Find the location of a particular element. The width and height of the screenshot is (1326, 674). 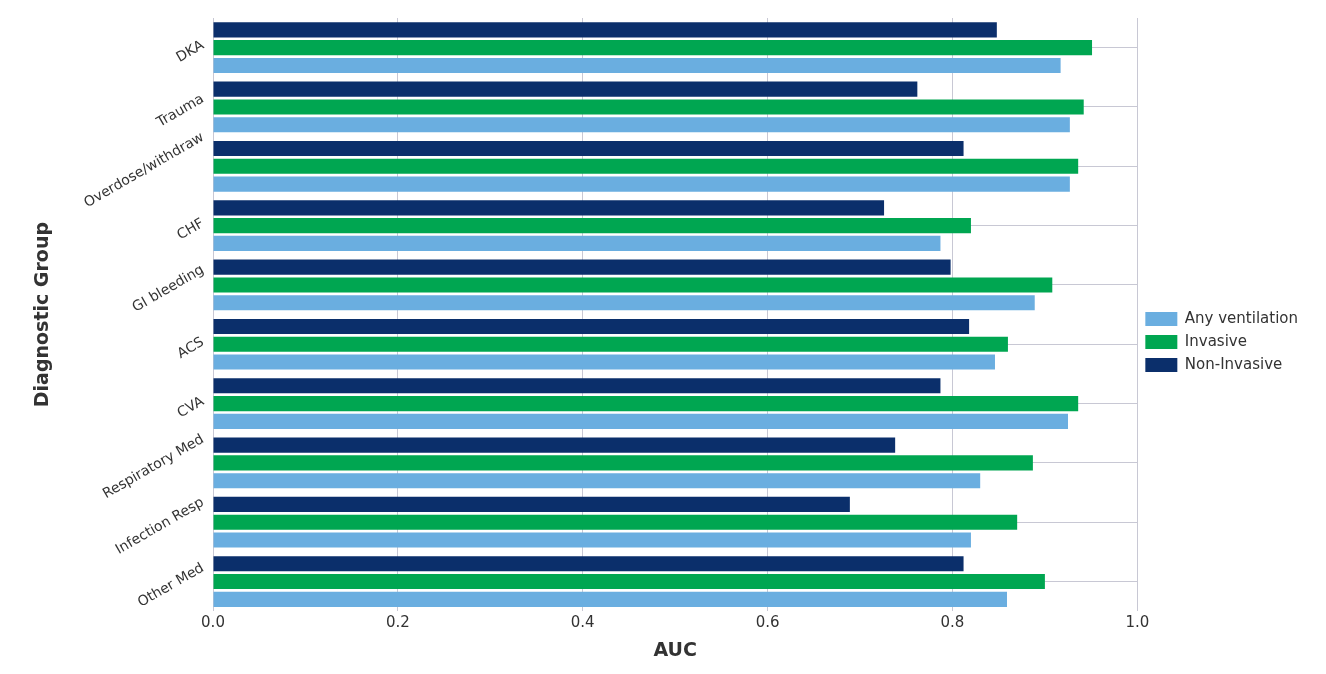

x-tick-label: 0.6 is located at coordinates (767, 622).